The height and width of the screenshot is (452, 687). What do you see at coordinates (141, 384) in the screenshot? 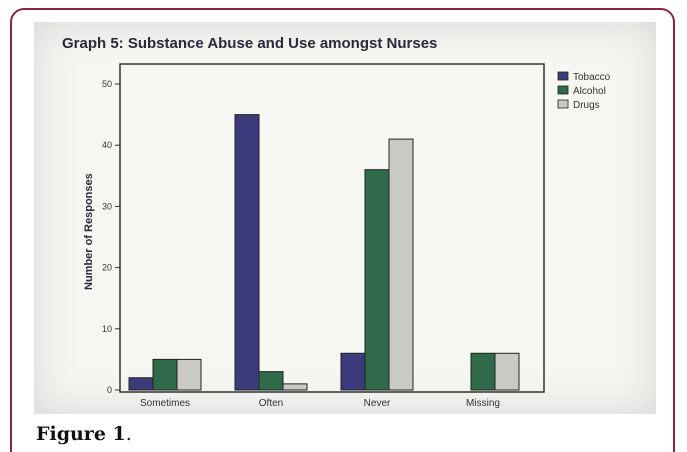
I see `bar-tobacco-sometimes` at bounding box center [141, 384].